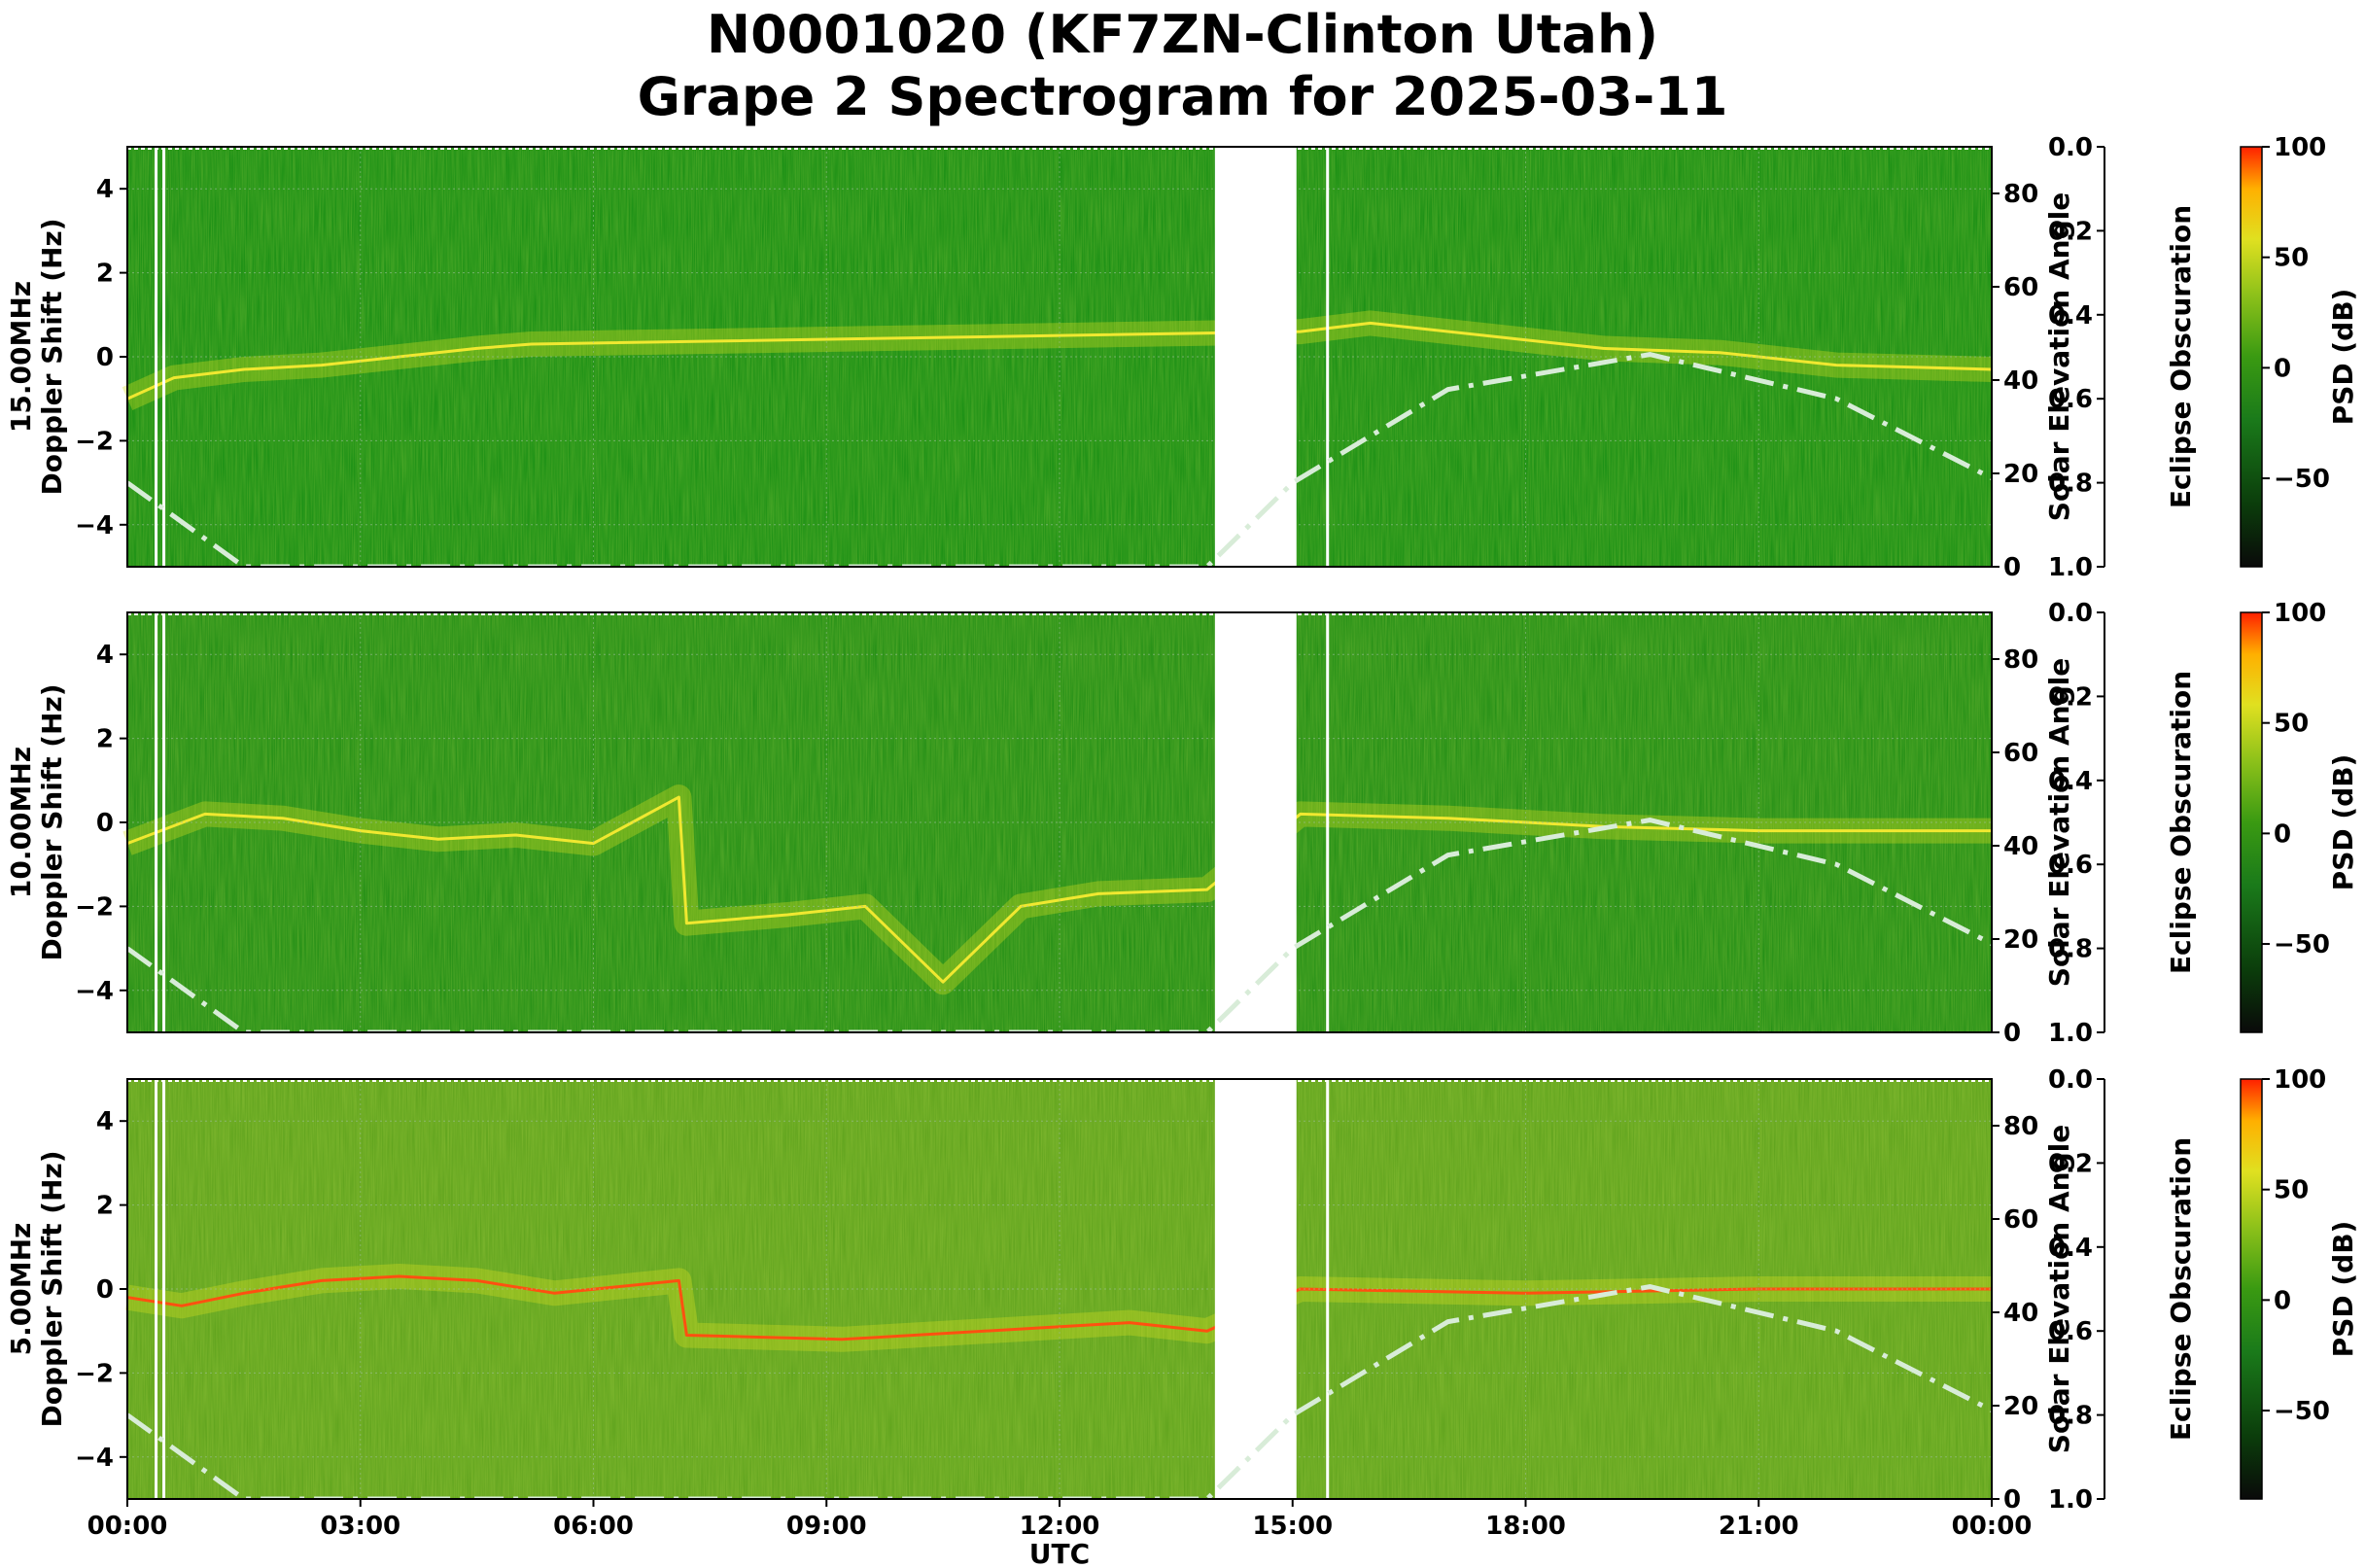 Image resolution: width=2365 pixels, height=1568 pixels. Describe the element at coordinates (827, 1526) in the screenshot. I see `x-tick-label: 09:00` at that location.